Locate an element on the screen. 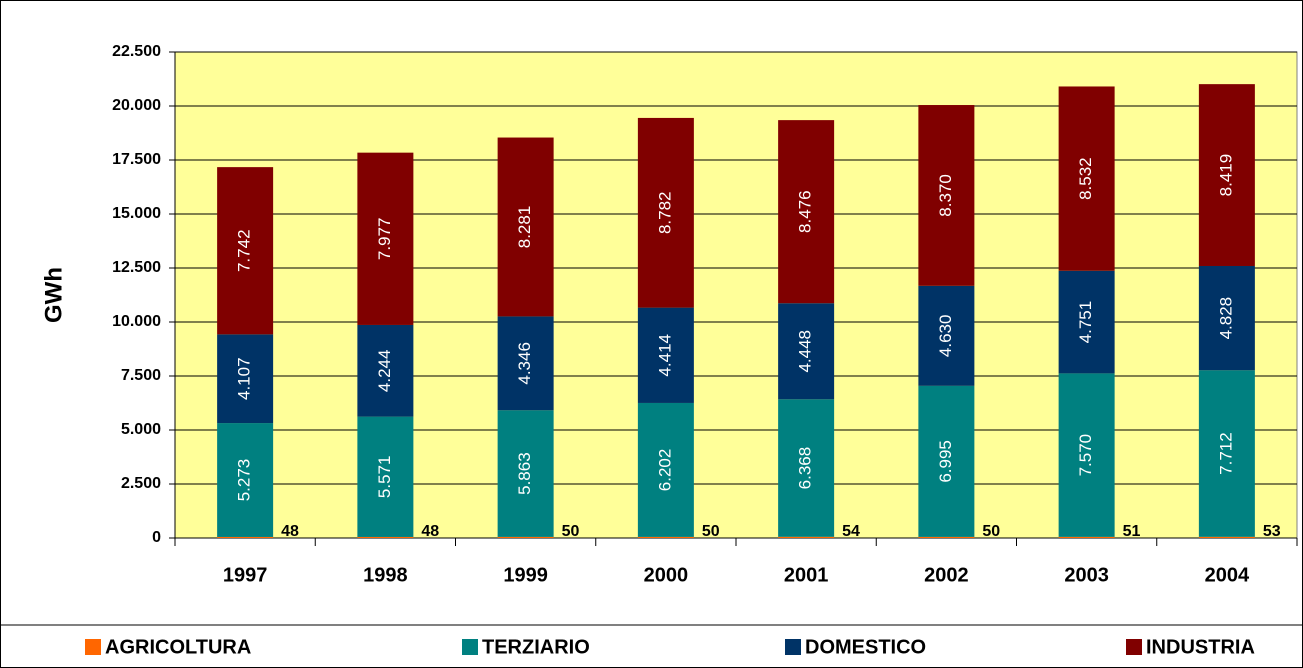 The height and width of the screenshot is (668, 1303). y-tick-label: 5.000 is located at coordinates (141, 429).